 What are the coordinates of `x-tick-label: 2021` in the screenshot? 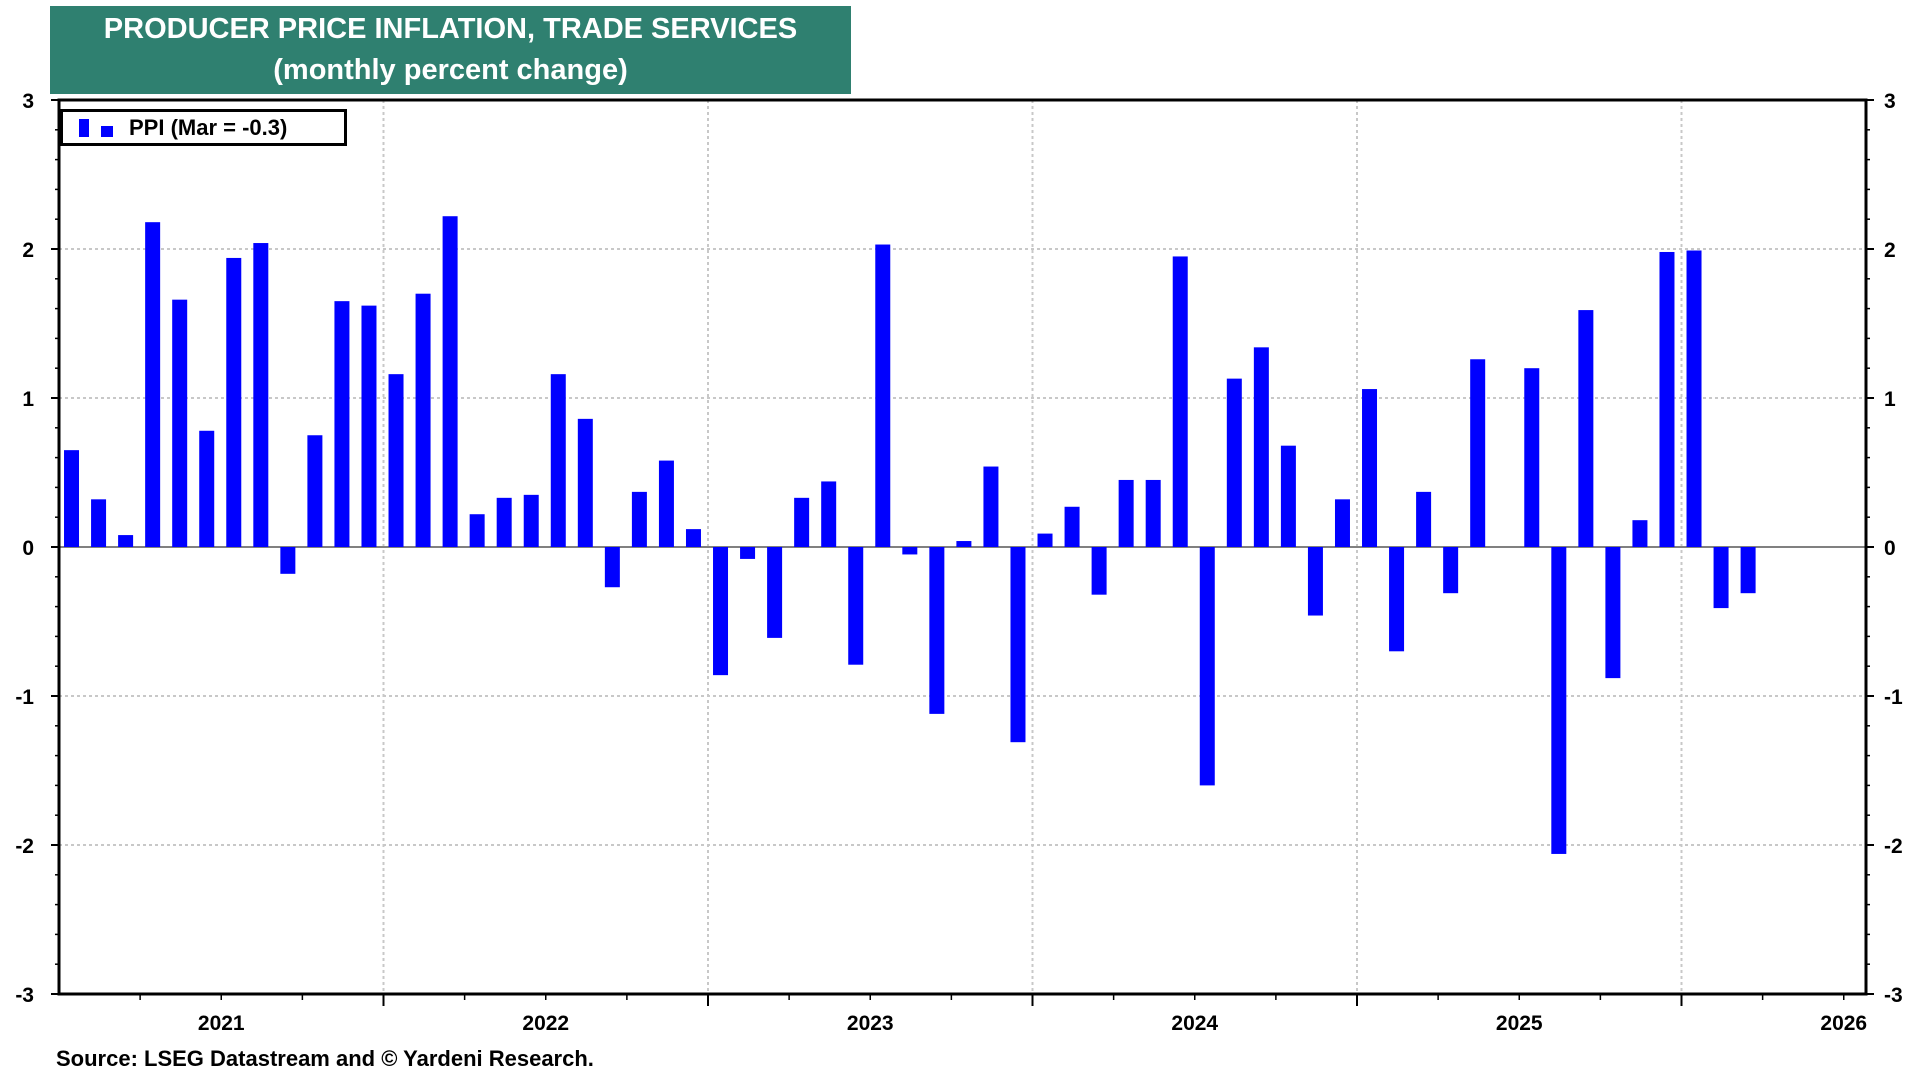 It's located at (221, 1023).